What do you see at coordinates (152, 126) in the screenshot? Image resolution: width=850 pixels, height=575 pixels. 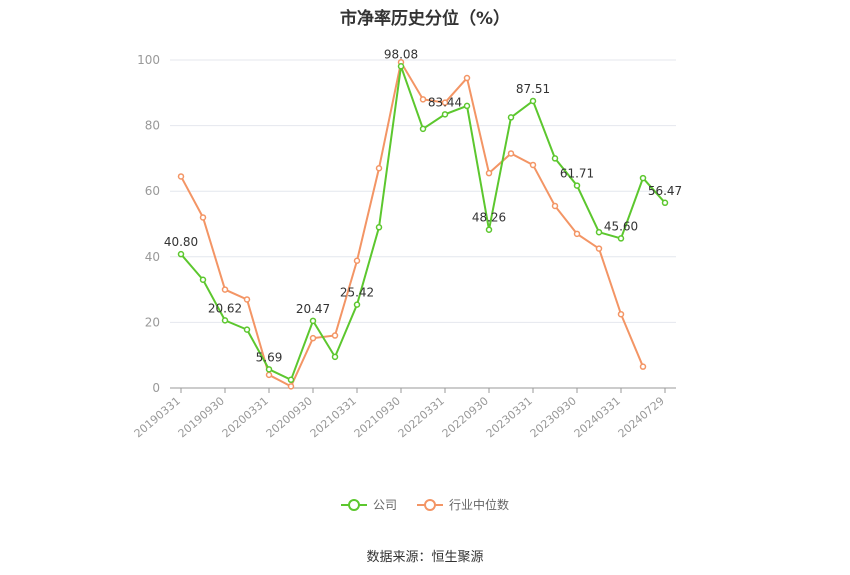 I see `y-tick-label: 80` at bounding box center [152, 126].